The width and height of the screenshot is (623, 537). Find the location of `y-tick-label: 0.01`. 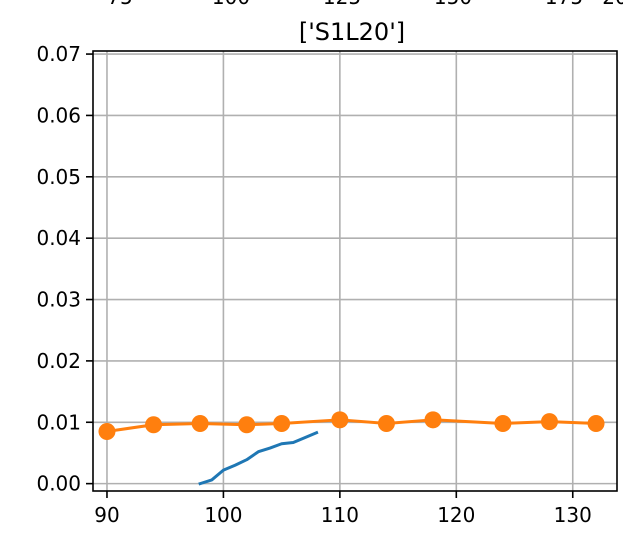

y-tick-label: 0.01 is located at coordinates (58, 422).